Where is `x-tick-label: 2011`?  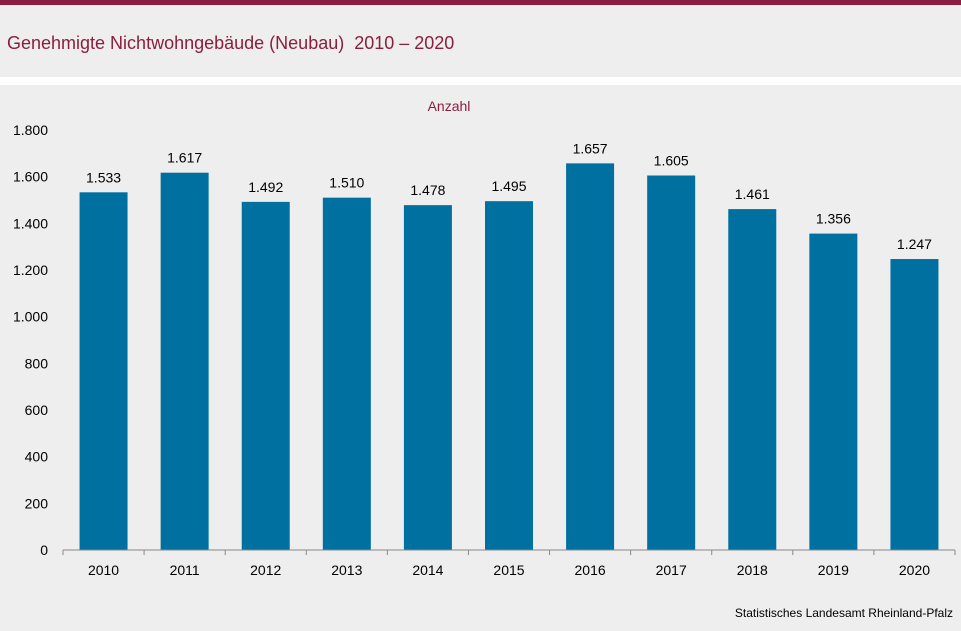 x-tick-label: 2011 is located at coordinates (185, 570).